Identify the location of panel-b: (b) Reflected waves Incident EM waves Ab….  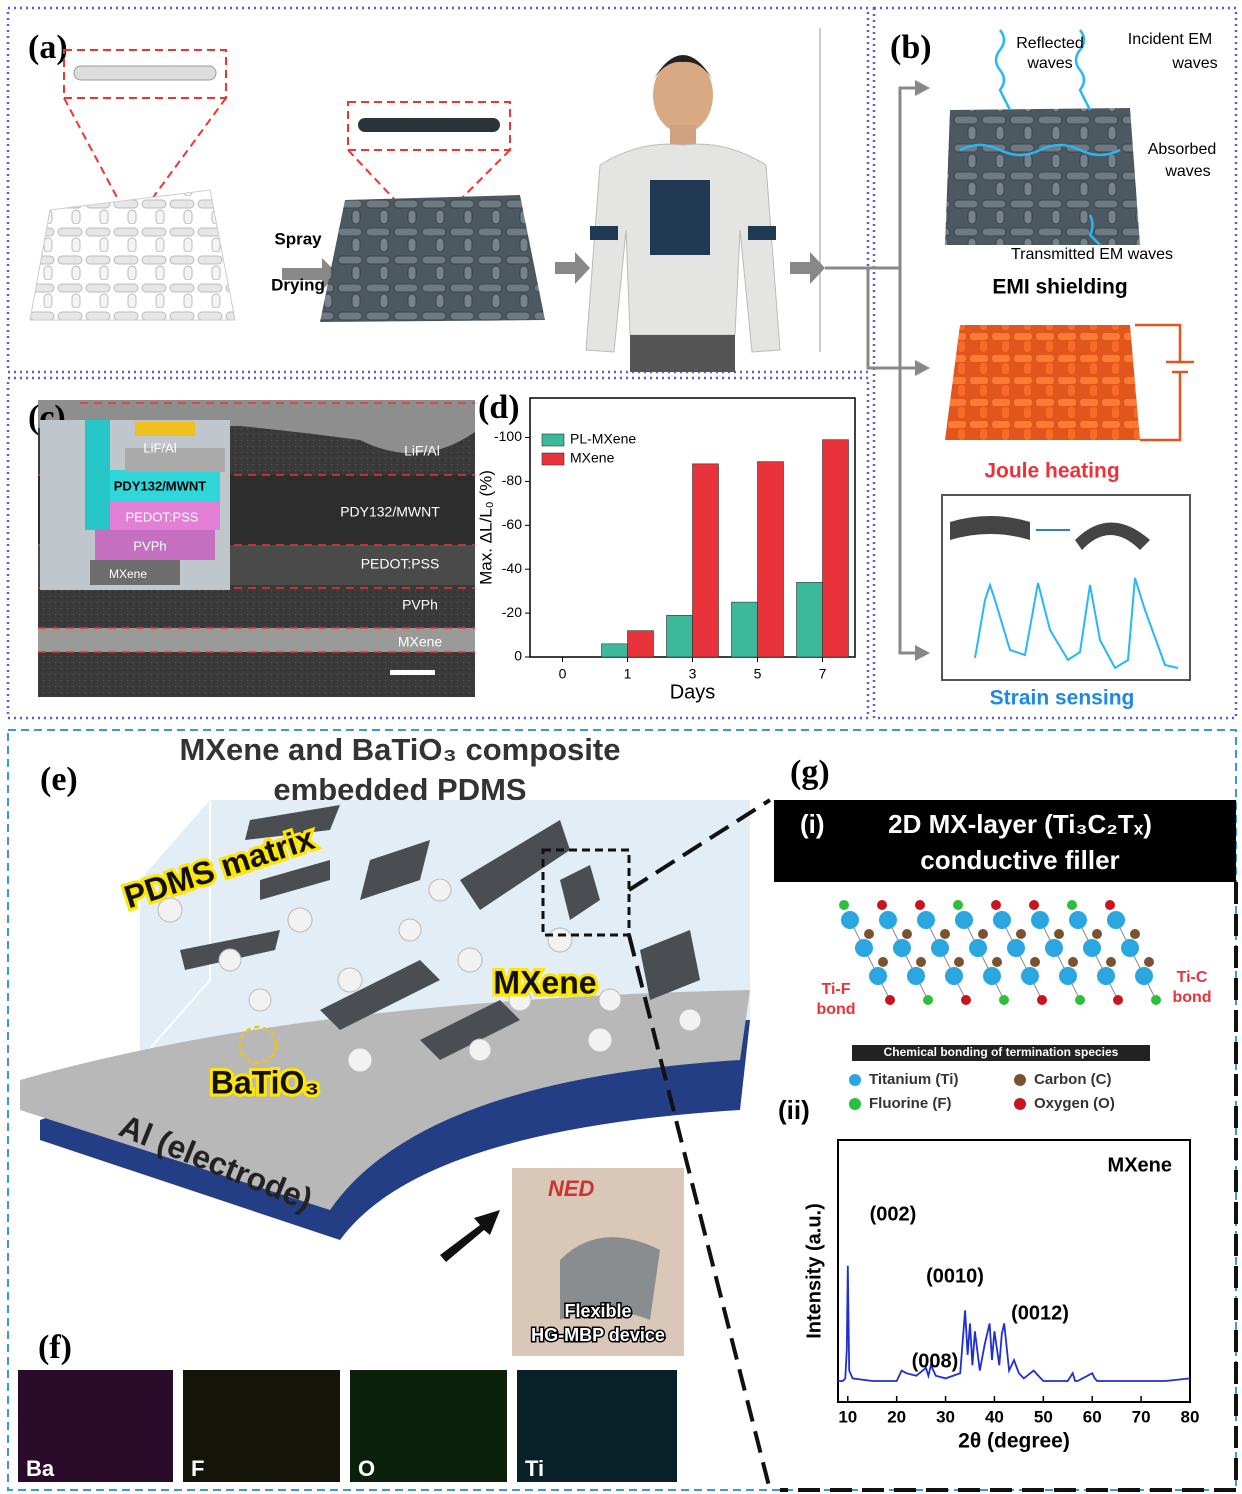
(1054, 369).